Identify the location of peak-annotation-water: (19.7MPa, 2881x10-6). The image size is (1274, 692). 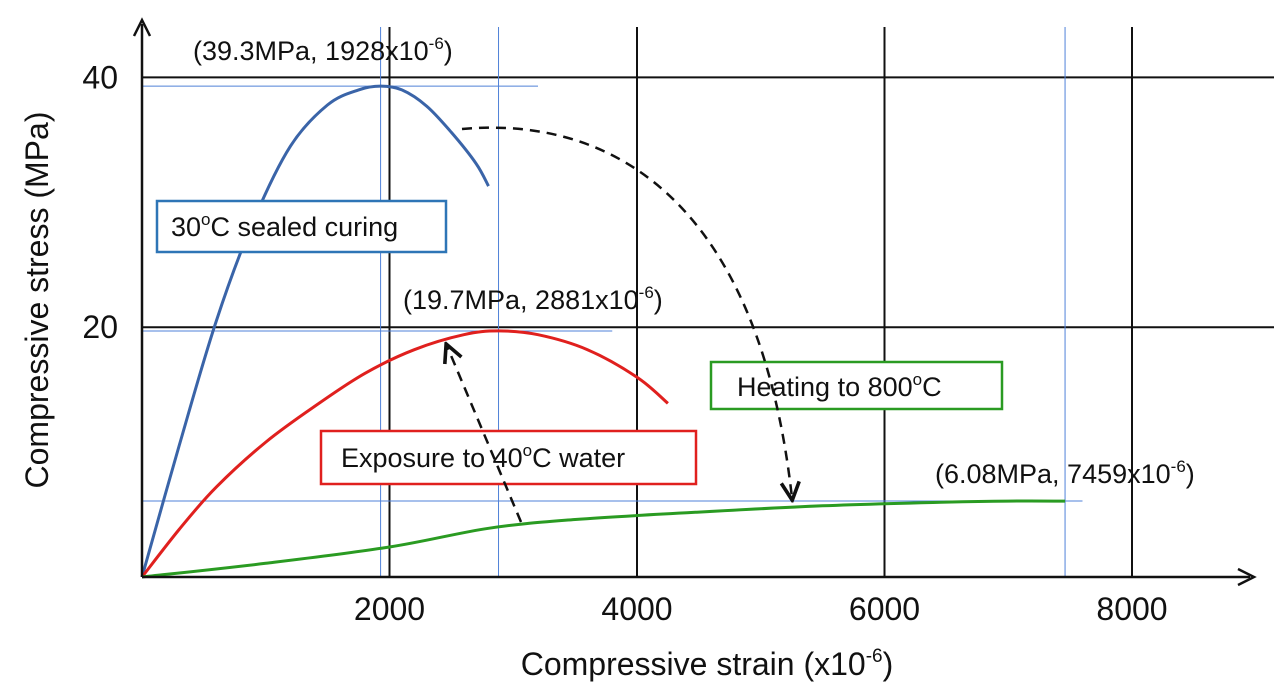
(533, 299).